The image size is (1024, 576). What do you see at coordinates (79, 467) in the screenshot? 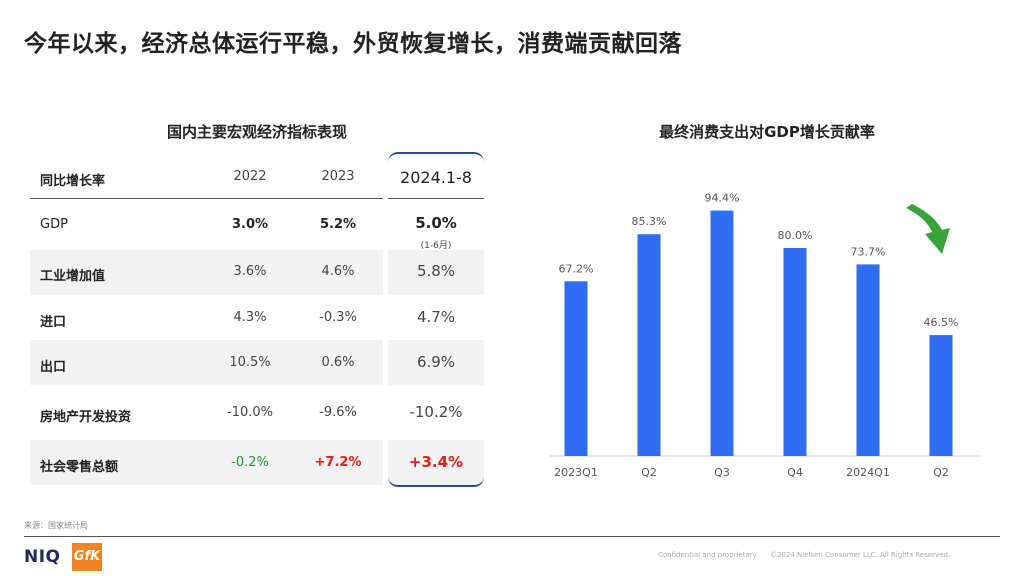
I see `row-label-retail: 社会零售总额` at bounding box center [79, 467].